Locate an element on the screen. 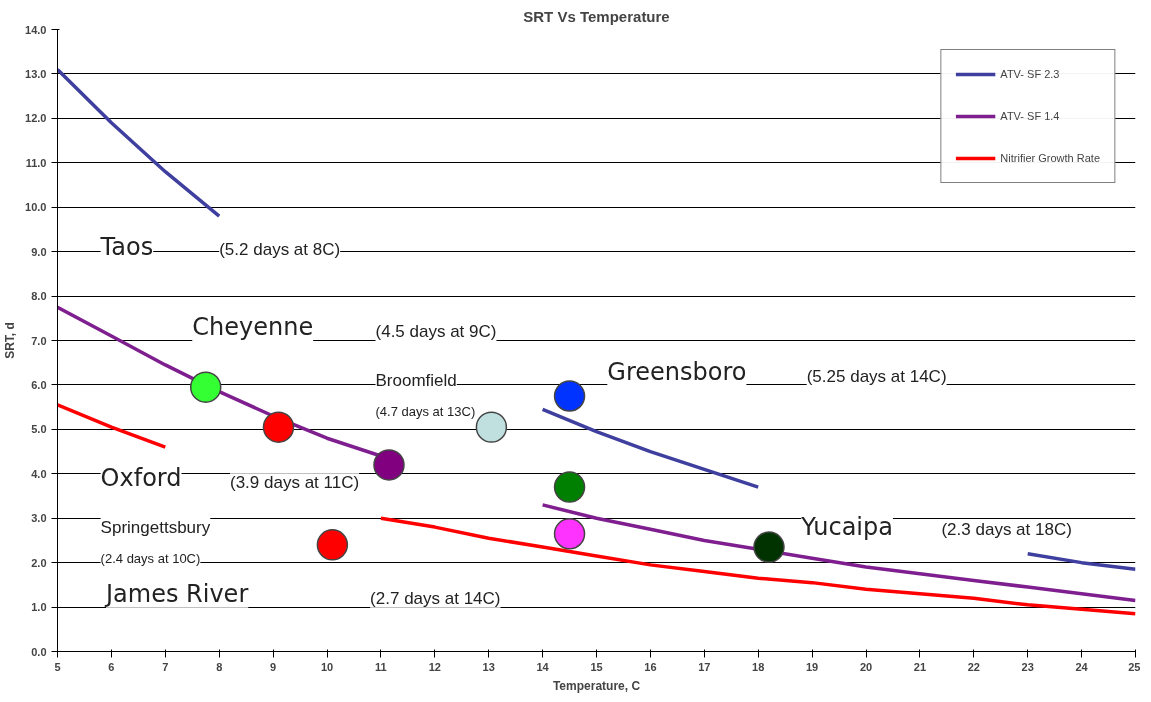 The width and height of the screenshot is (1151, 702). y-tick-label: 10.0 is located at coordinates (36, 207).